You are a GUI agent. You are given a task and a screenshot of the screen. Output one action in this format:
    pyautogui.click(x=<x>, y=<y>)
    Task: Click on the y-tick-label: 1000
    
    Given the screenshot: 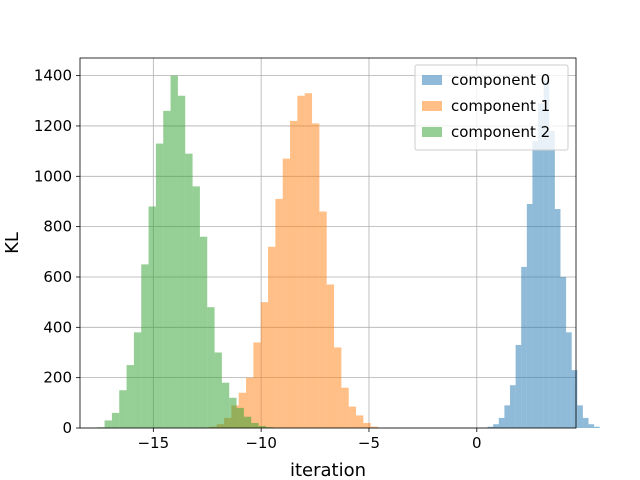 What is the action you would take?
    pyautogui.click(x=53, y=176)
    